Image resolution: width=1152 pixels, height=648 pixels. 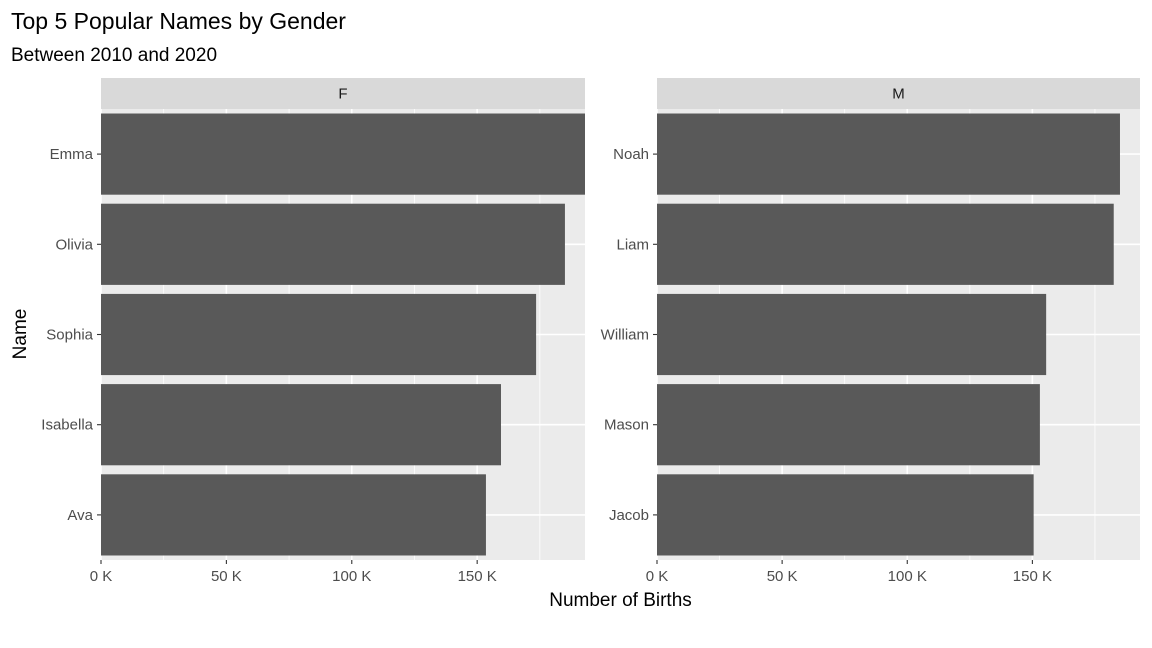 I want to click on y-tick-label: Emma, so click(x=72, y=154).